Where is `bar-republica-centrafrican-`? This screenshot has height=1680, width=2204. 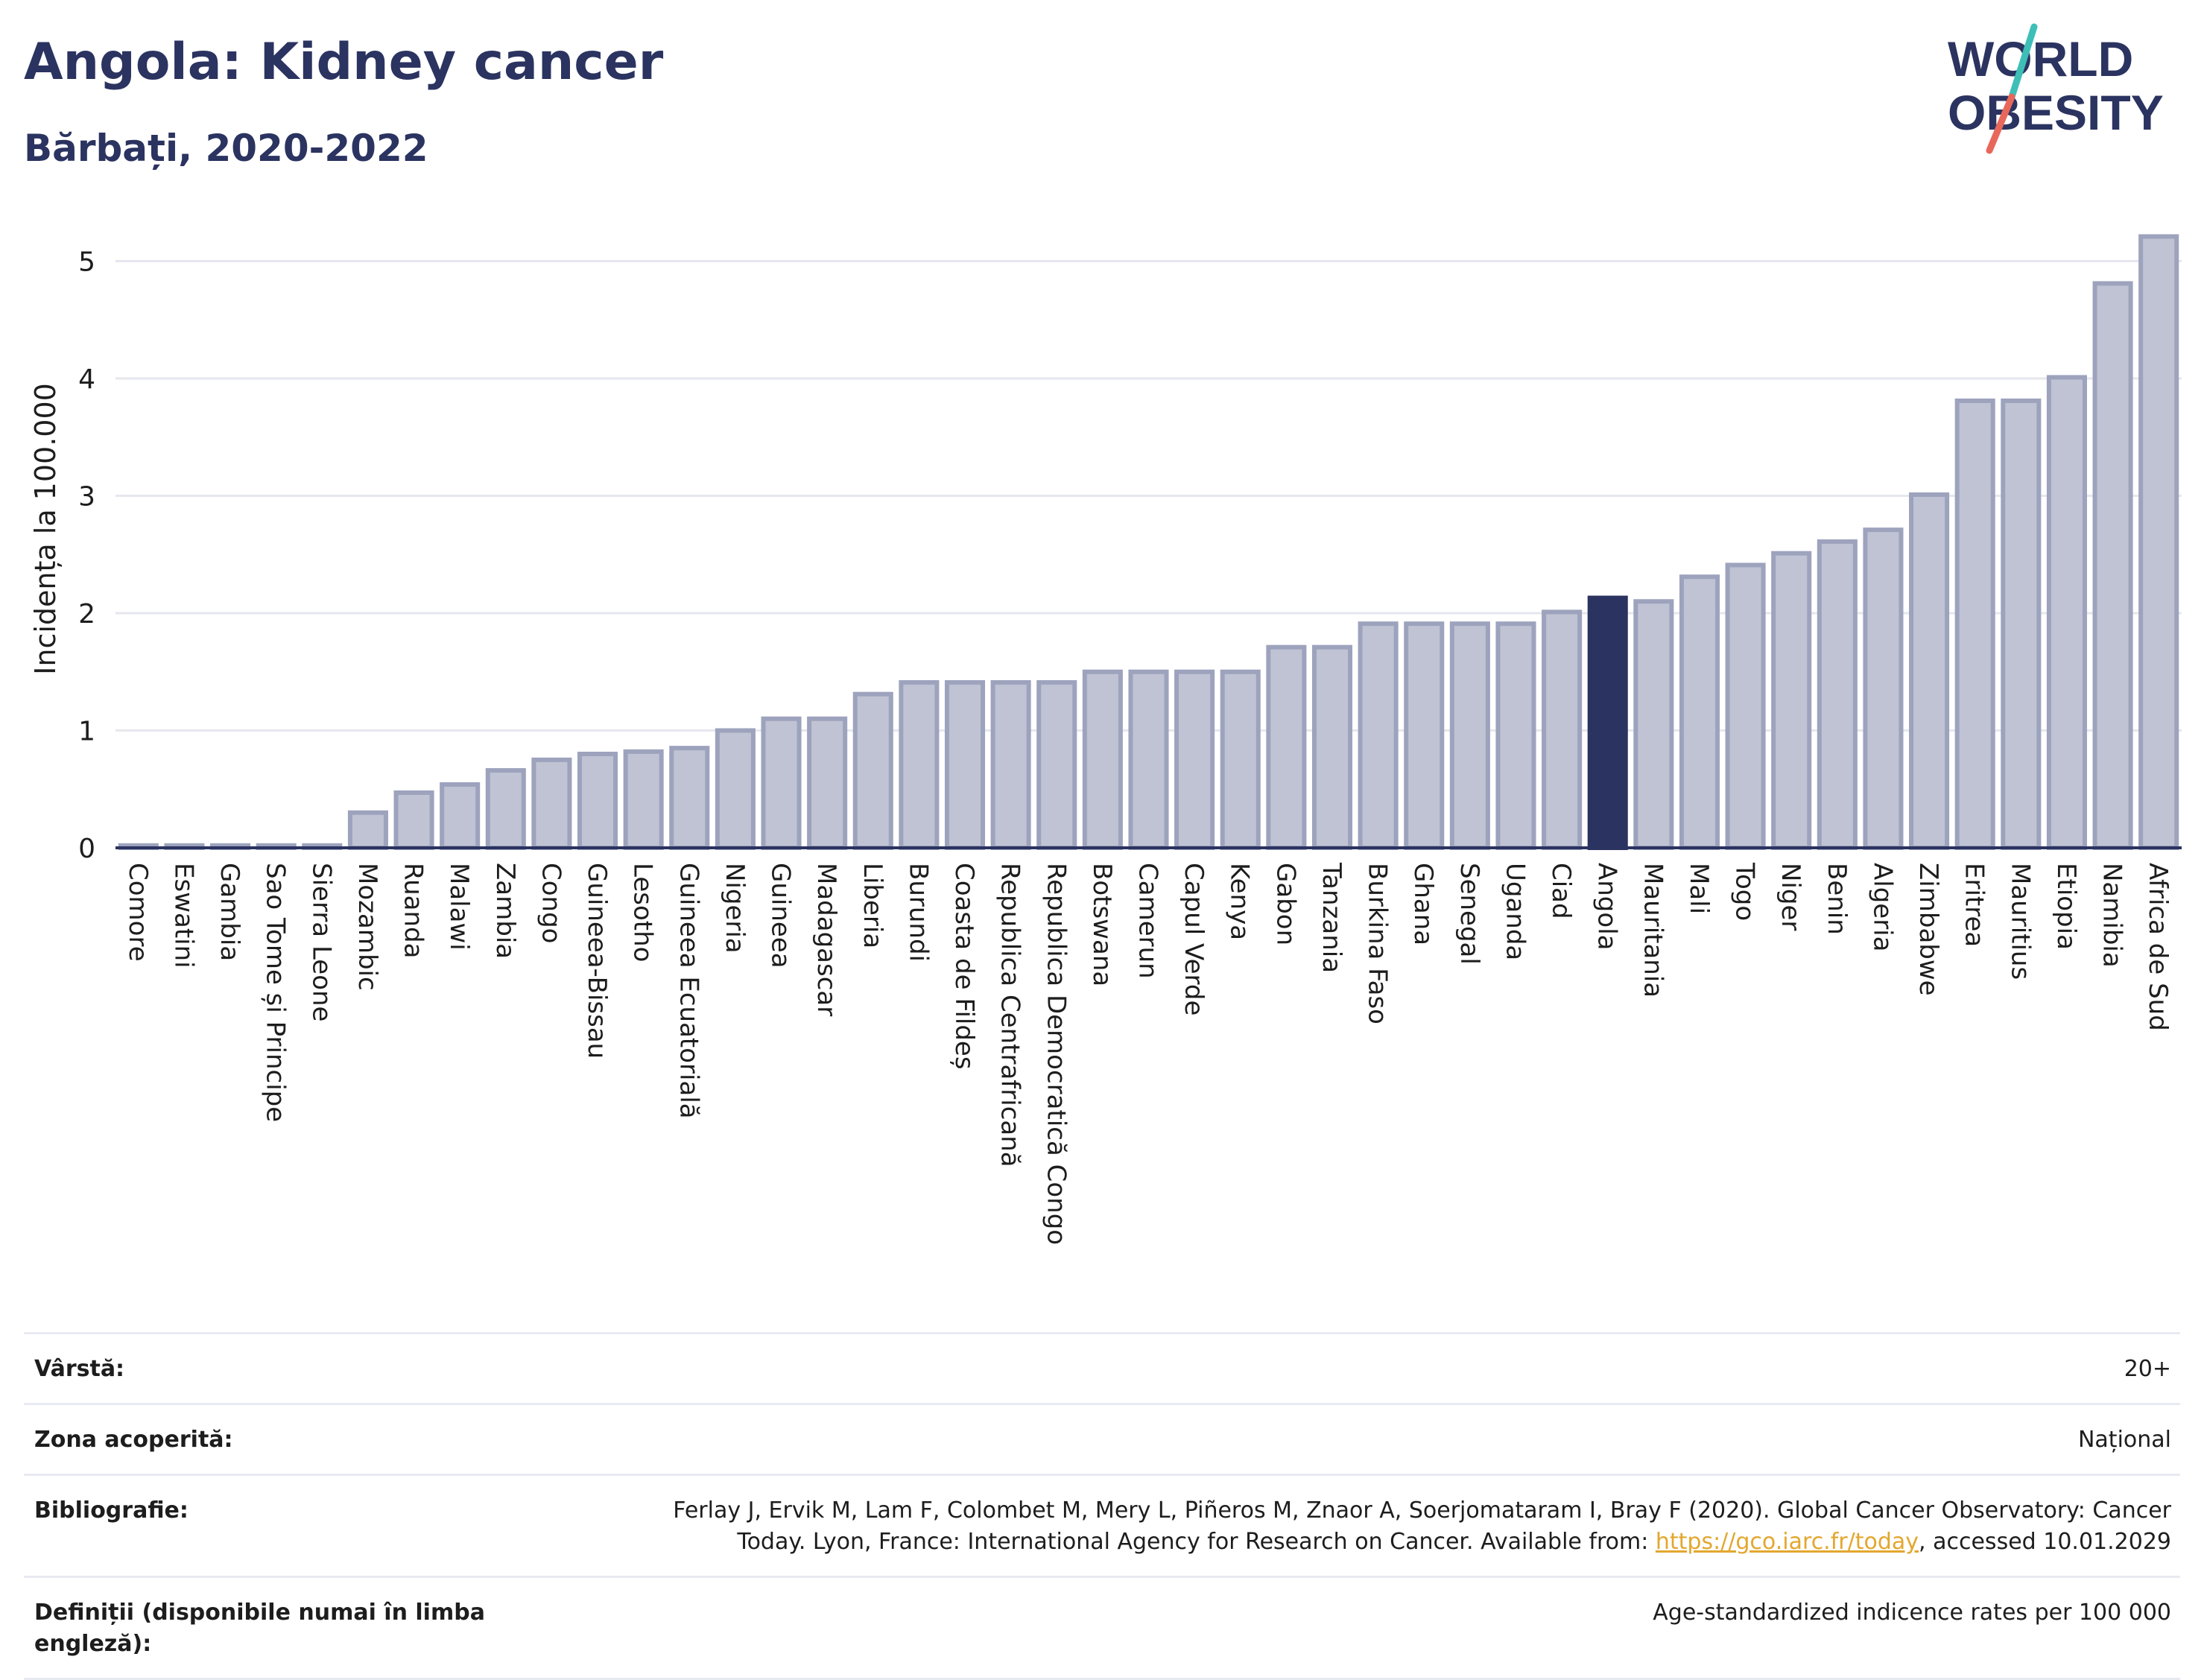
bar-republica-centrafrican- is located at coordinates (1010, 764).